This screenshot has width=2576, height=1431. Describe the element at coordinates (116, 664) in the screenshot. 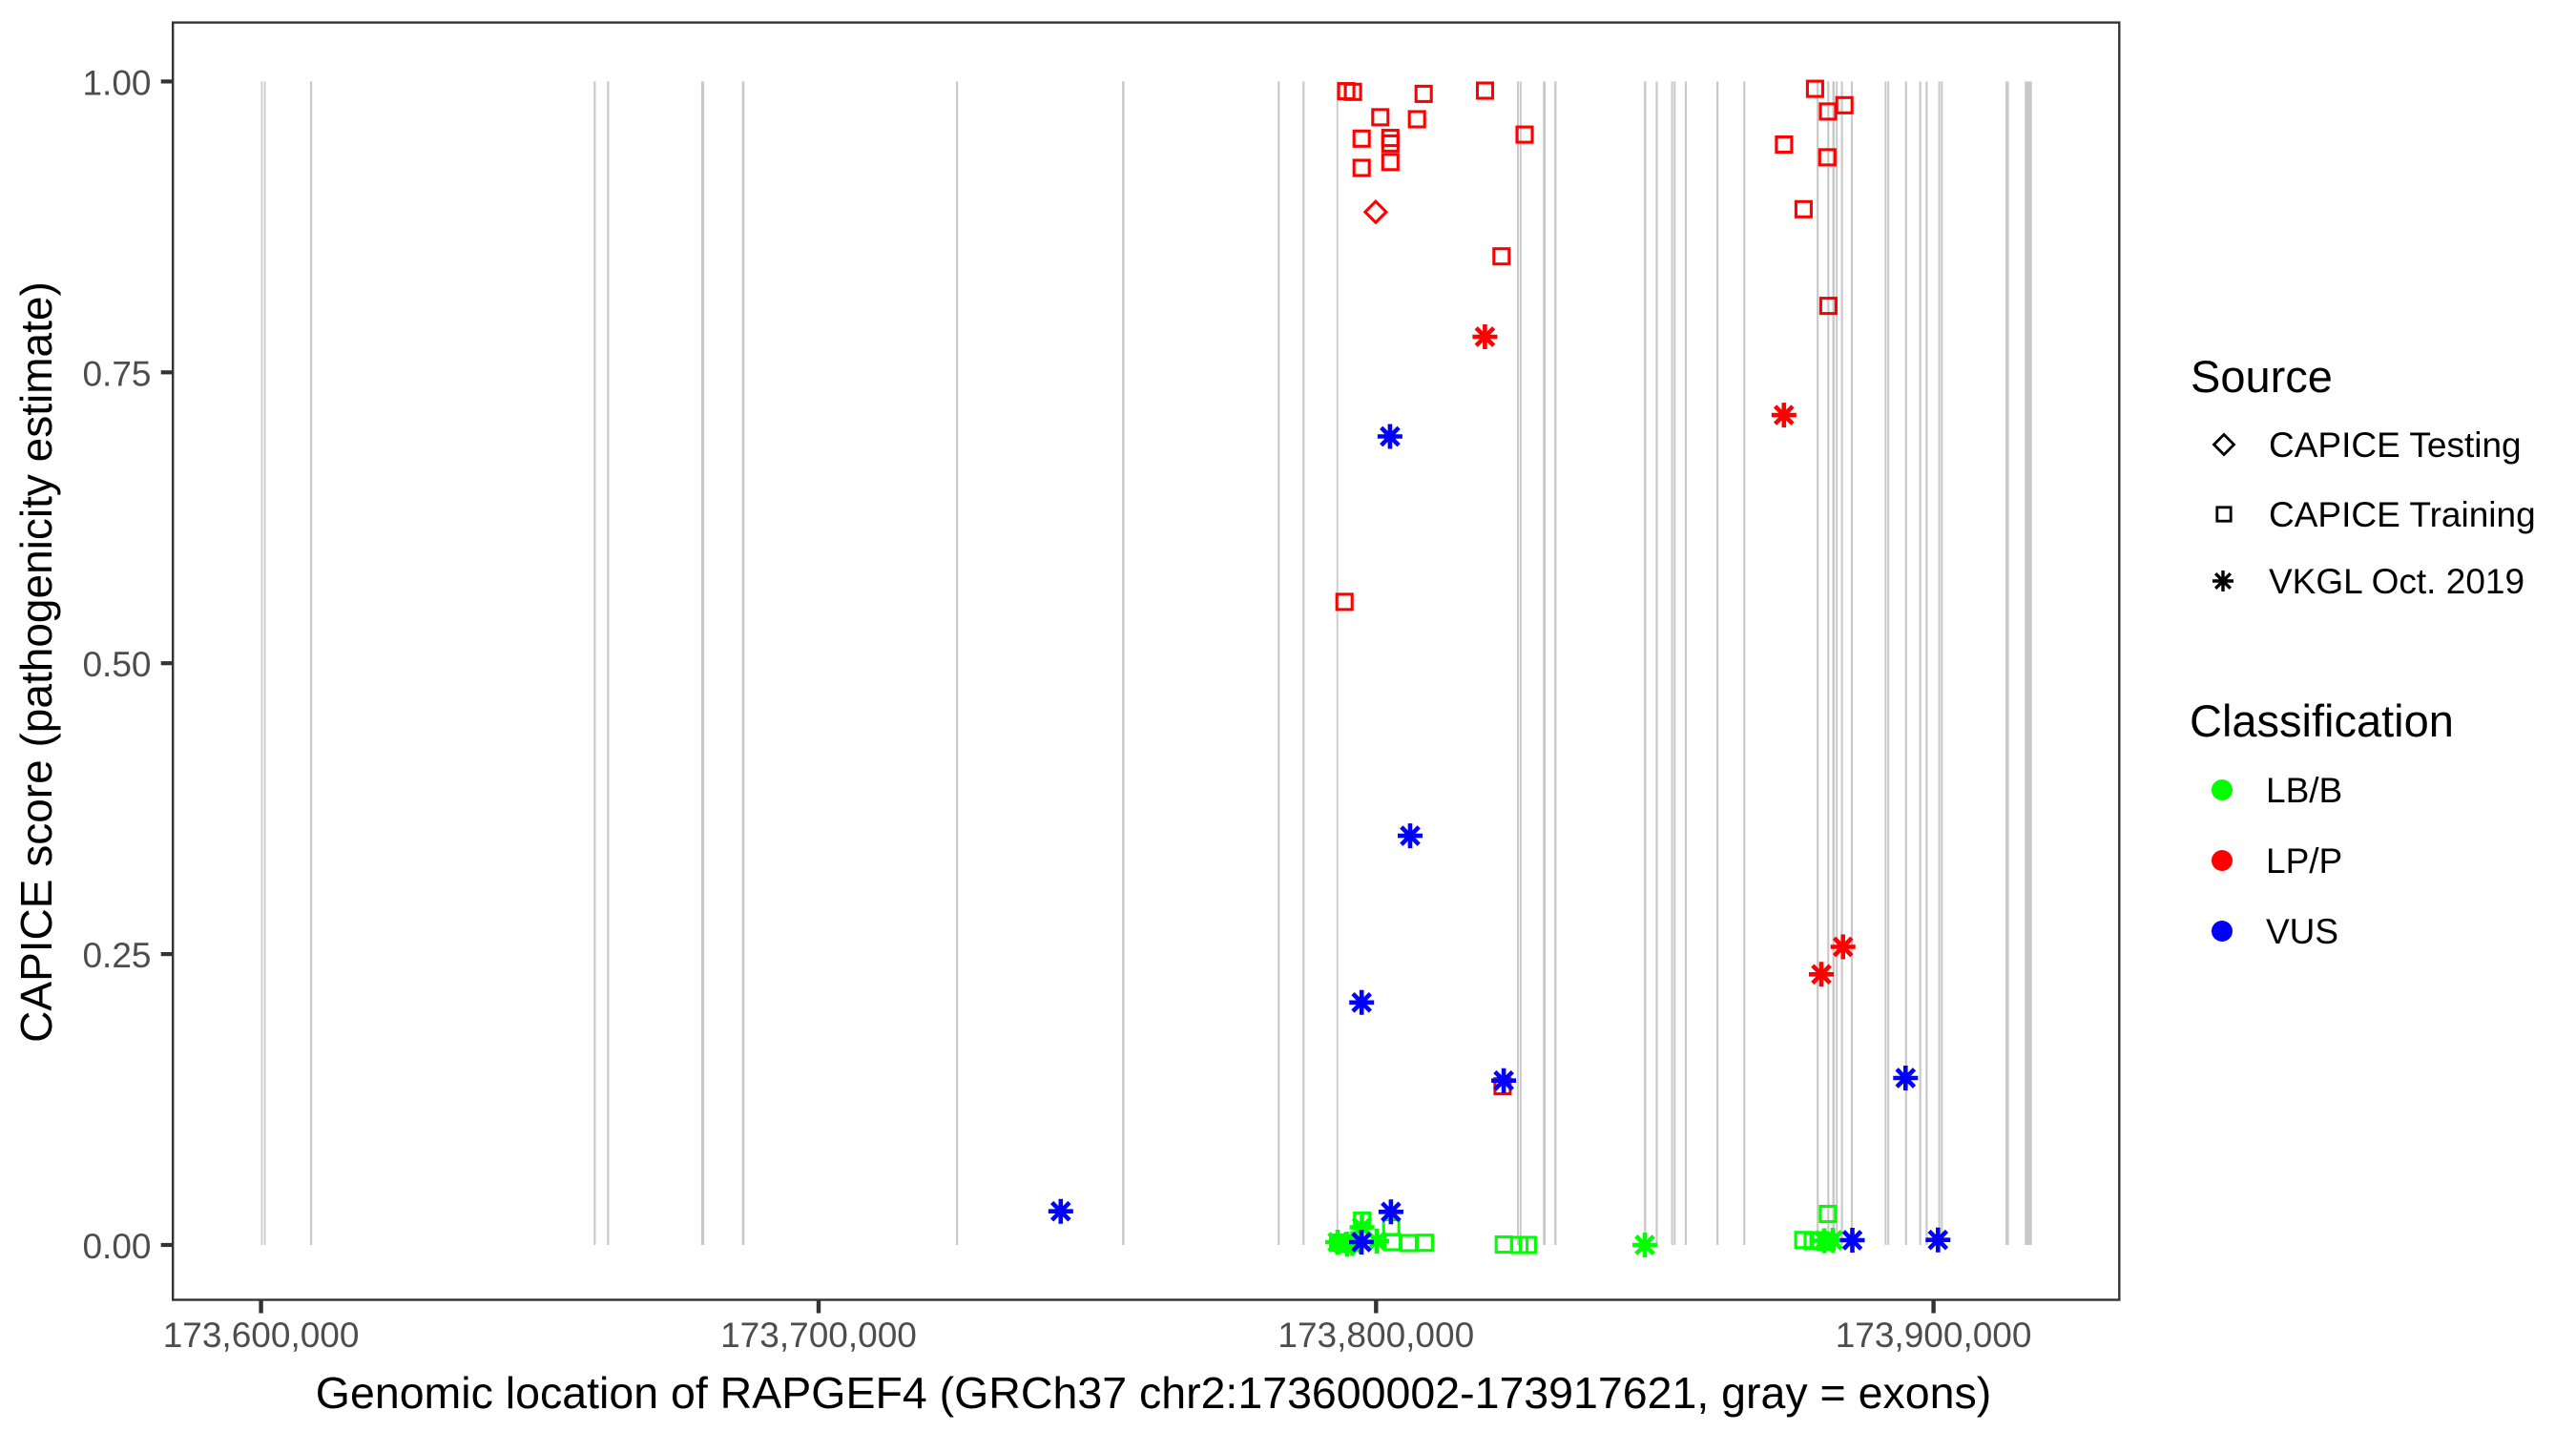

I see `svg-text: 0.50` at that location.